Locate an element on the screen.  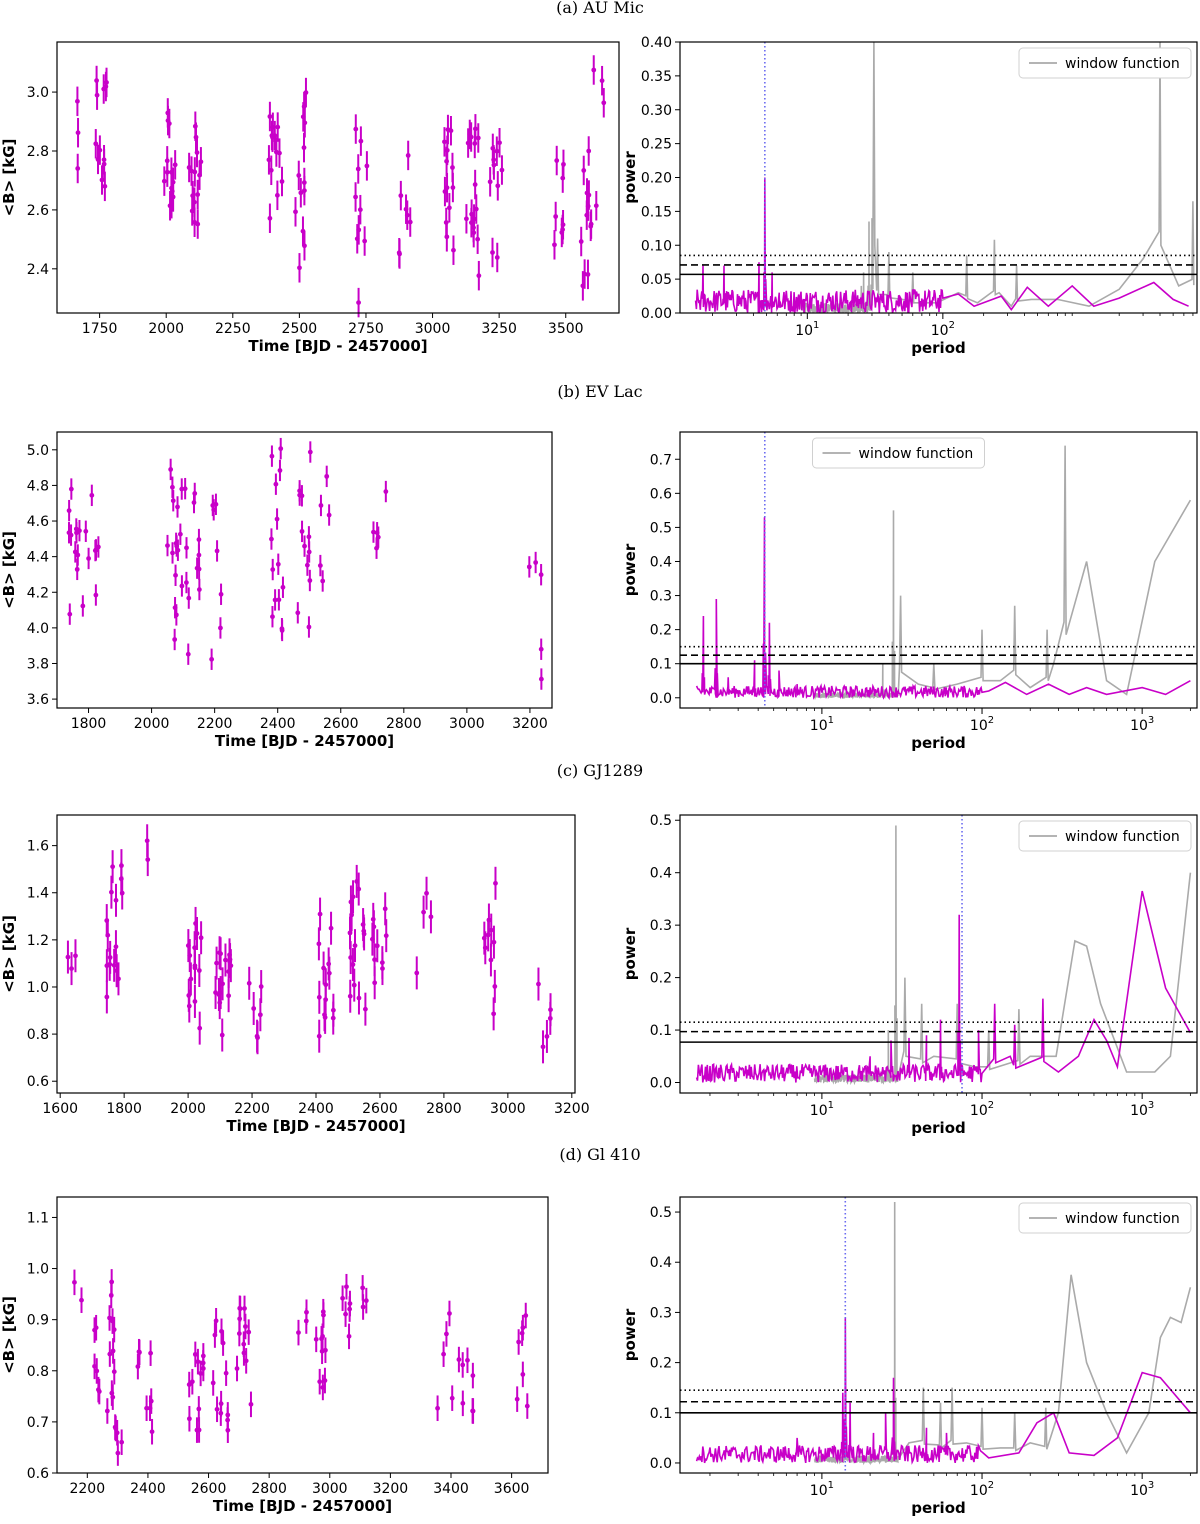
y-tick-label: 4.4 is located at coordinates (38, 558).